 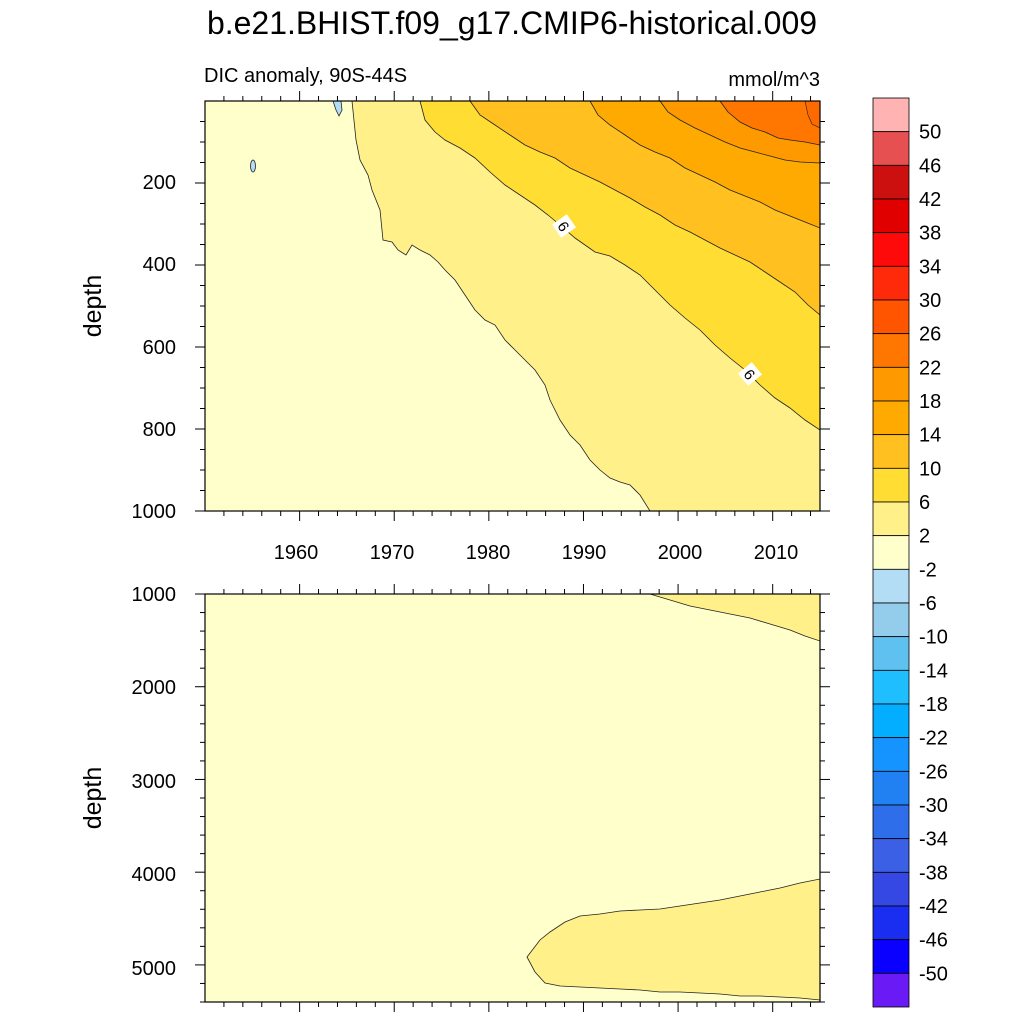 I want to click on lower-y-tick-3000: 3000, so click(x=154, y=782).